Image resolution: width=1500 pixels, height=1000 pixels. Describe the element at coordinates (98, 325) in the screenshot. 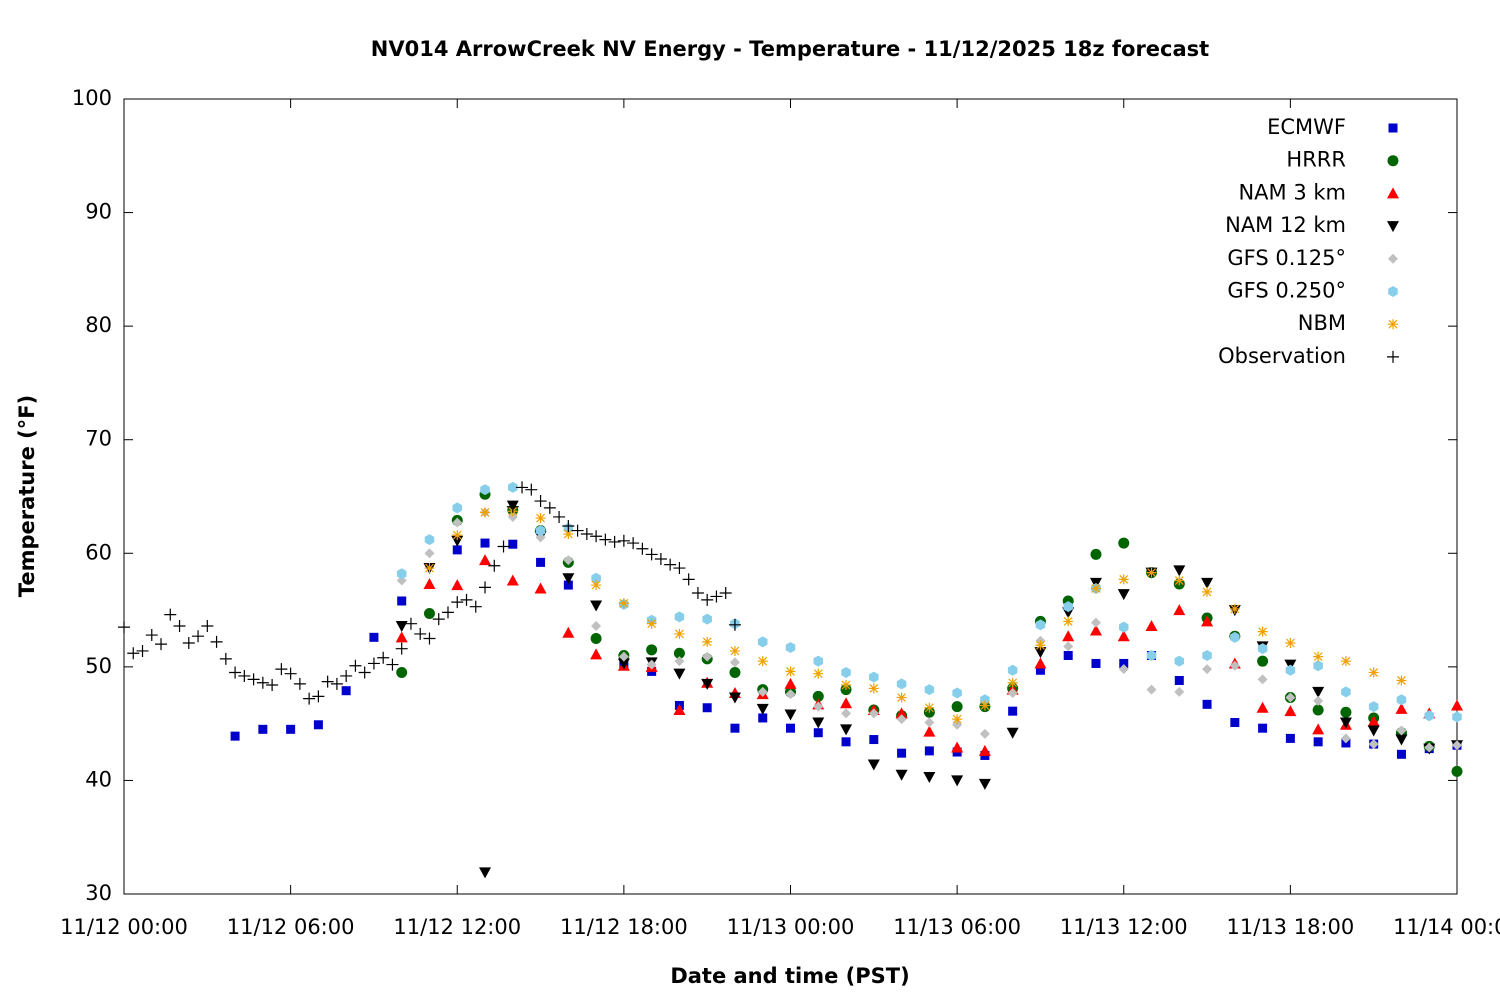

I see `y-tick-label: 80` at that location.